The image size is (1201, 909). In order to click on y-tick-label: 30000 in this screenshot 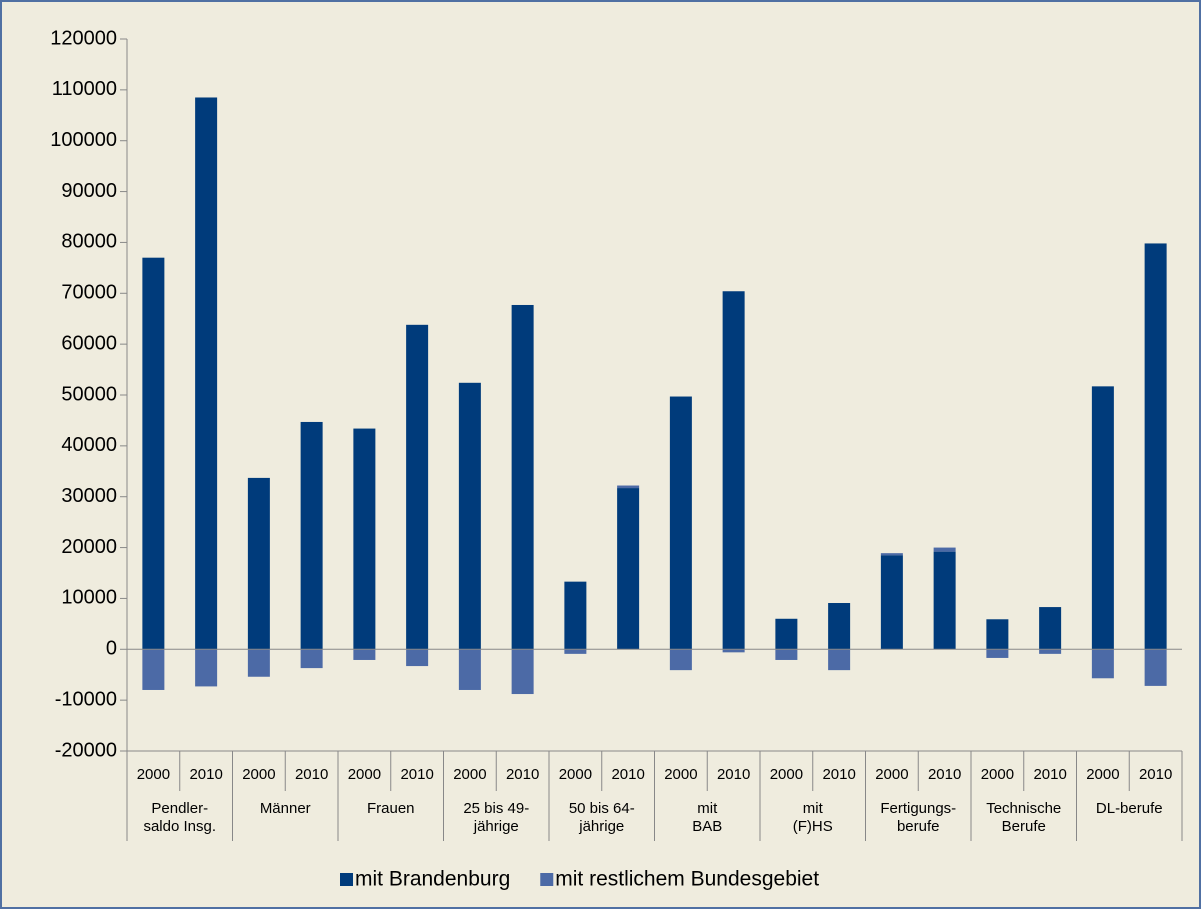, I will do `click(89, 496)`.